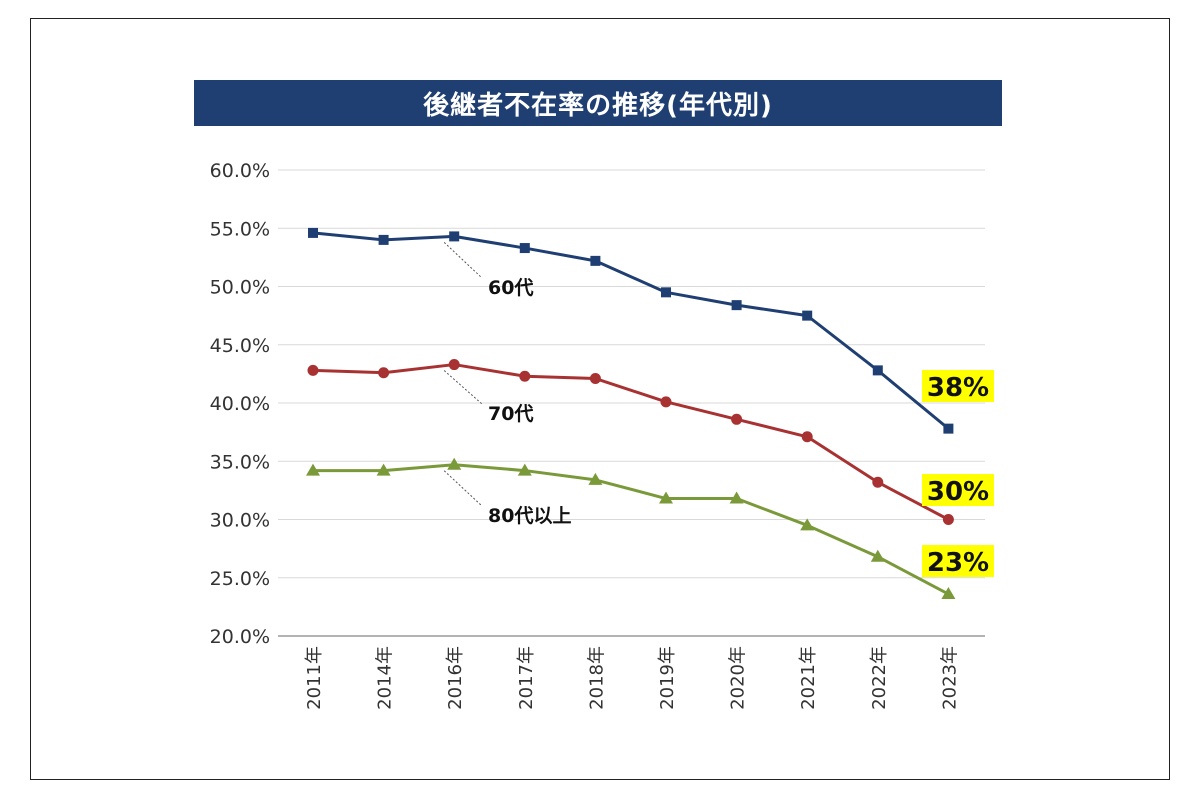  Describe the element at coordinates (455, 678) in the screenshot. I see `x-tick-label: 2016年` at that location.